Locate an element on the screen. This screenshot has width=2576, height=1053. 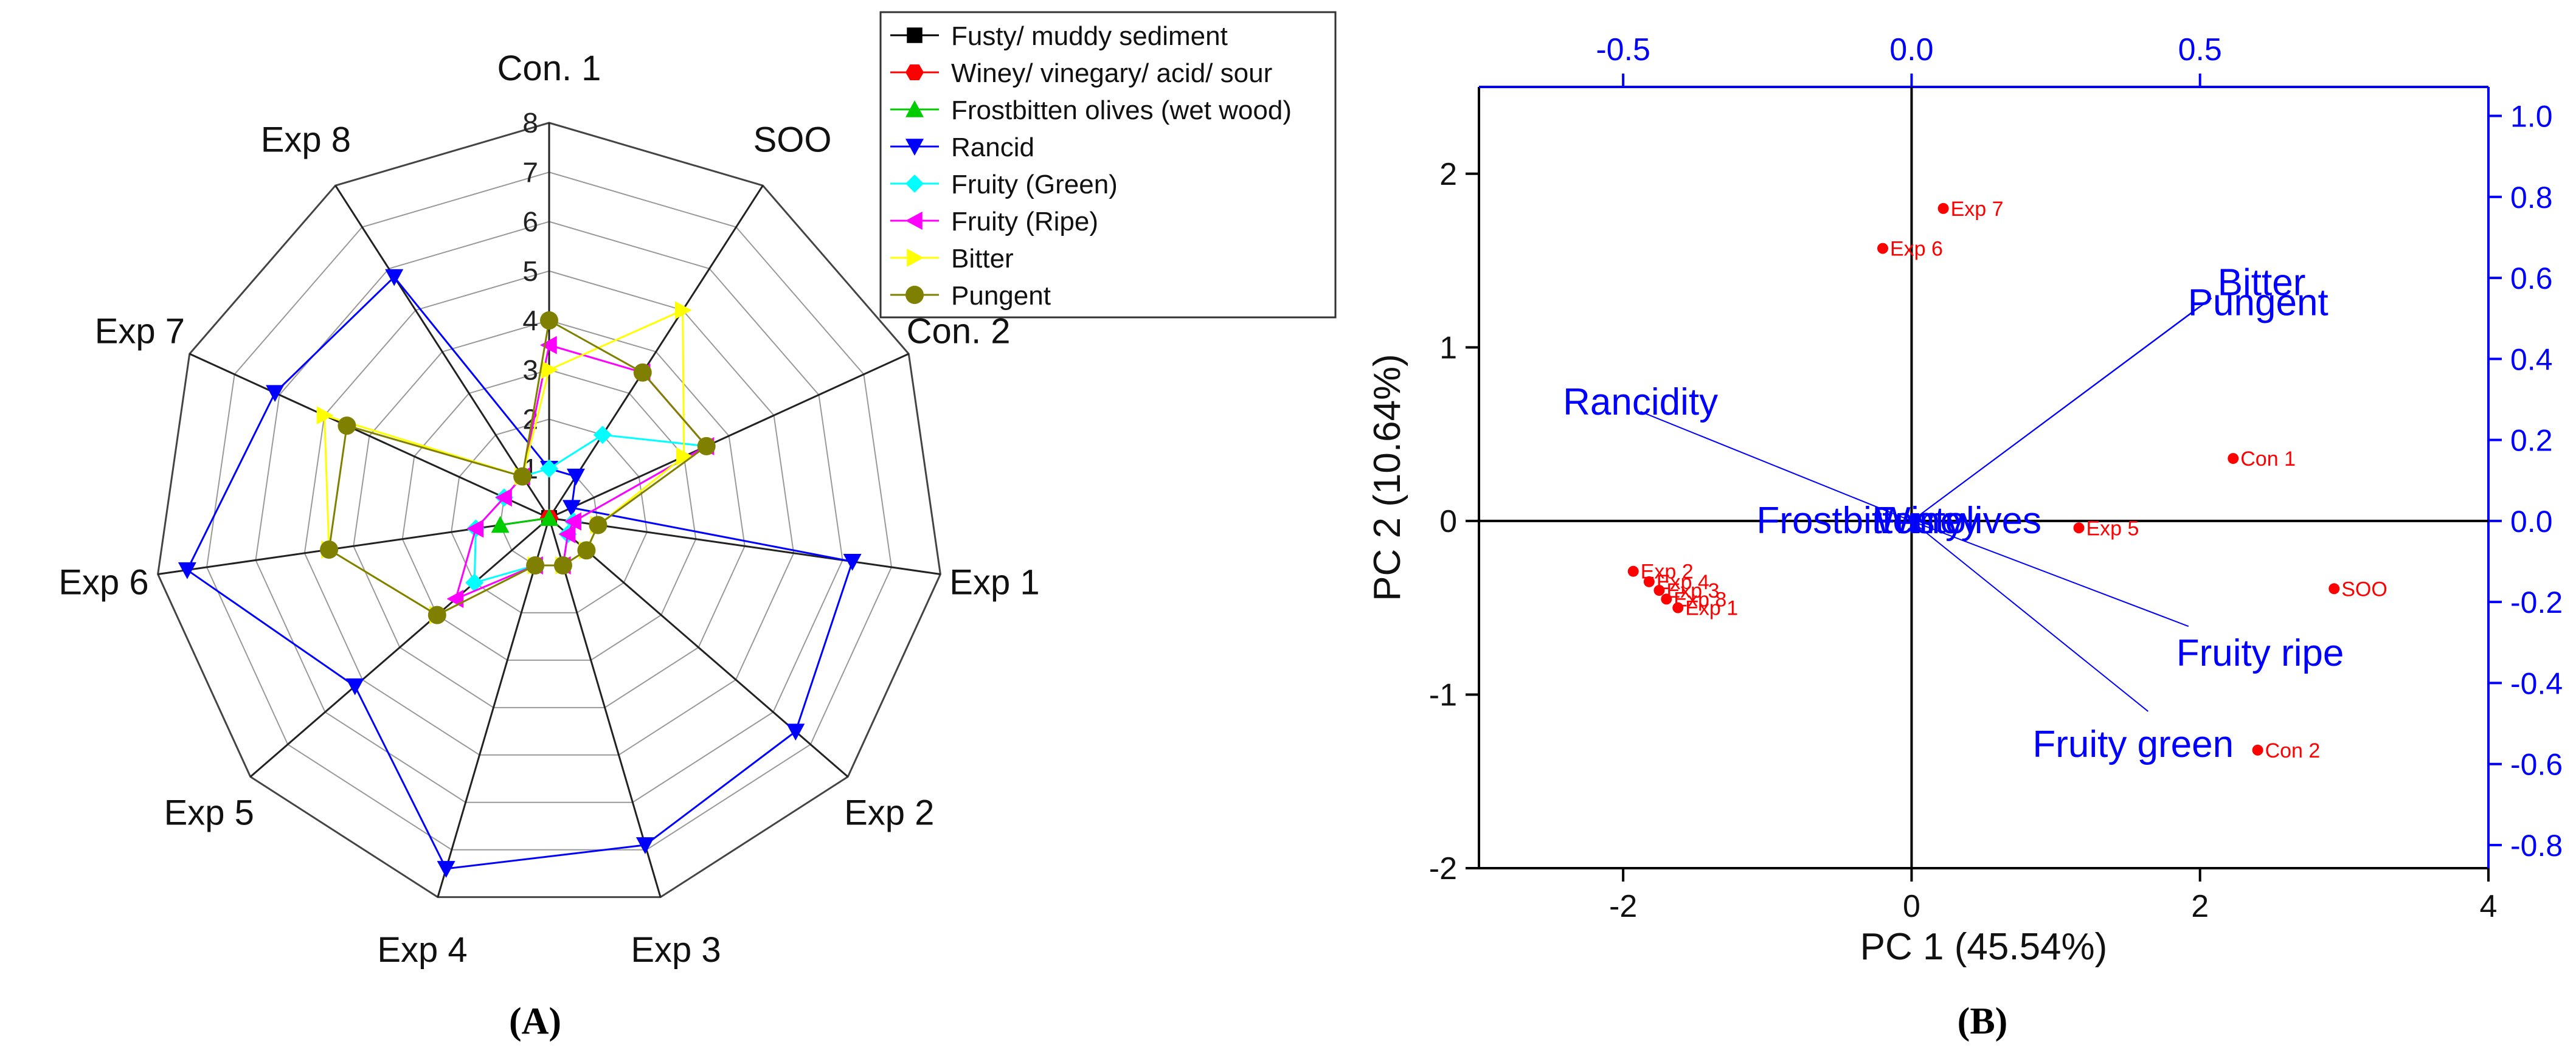
top-tick-label: 0.5 is located at coordinates (2200, 49).